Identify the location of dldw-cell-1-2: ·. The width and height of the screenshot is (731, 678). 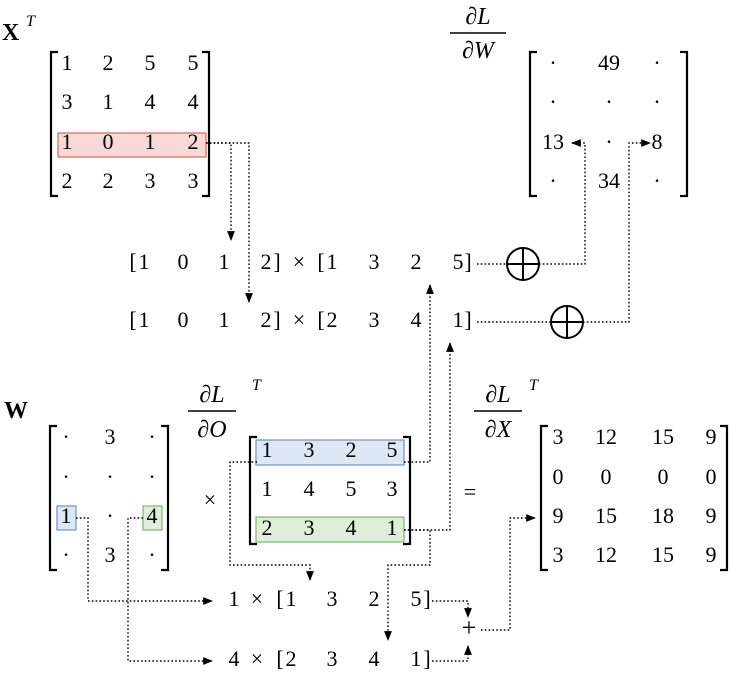
(656, 101).